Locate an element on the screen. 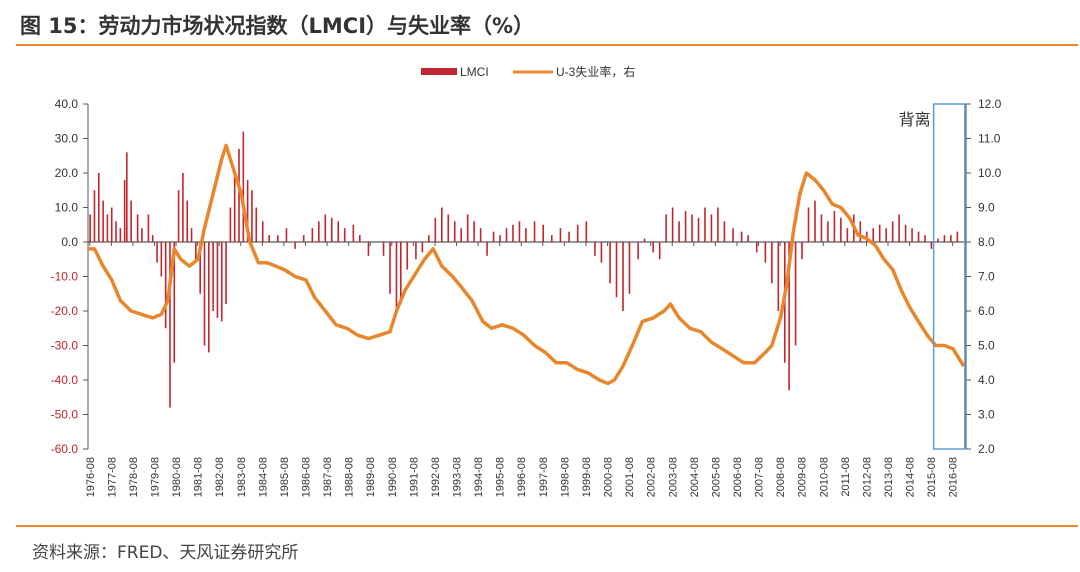  legend-label-unemployment: U-3失业率，右 is located at coordinates (595, 71).